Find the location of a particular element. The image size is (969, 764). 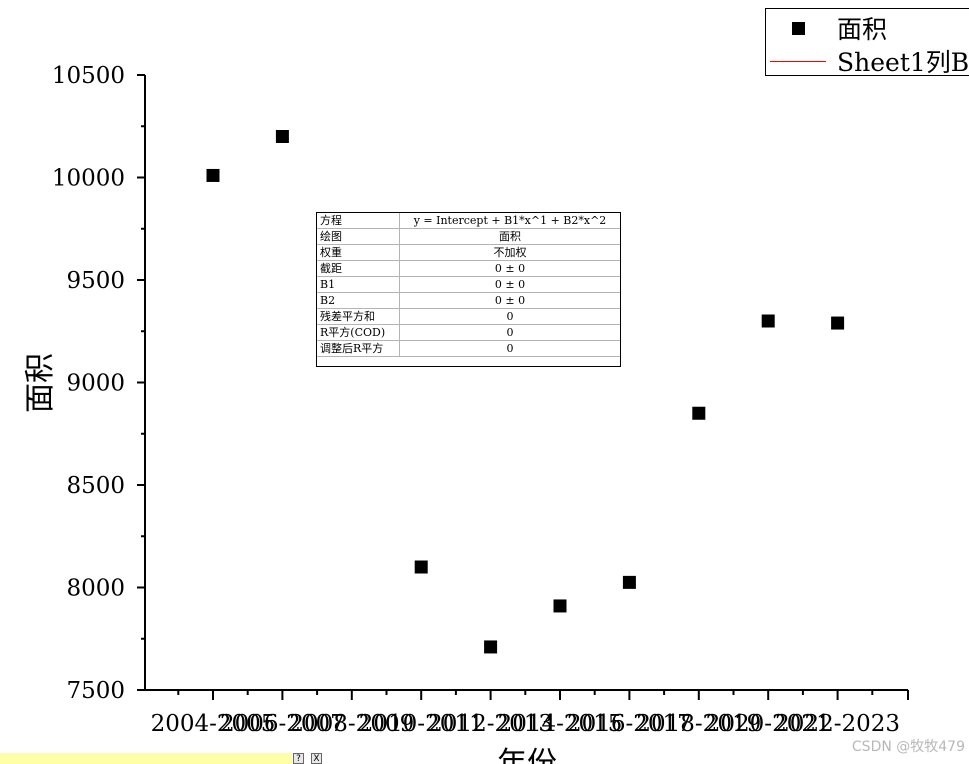

fit-table-row: 绘图 面积 is located at coordinates (468, 236).